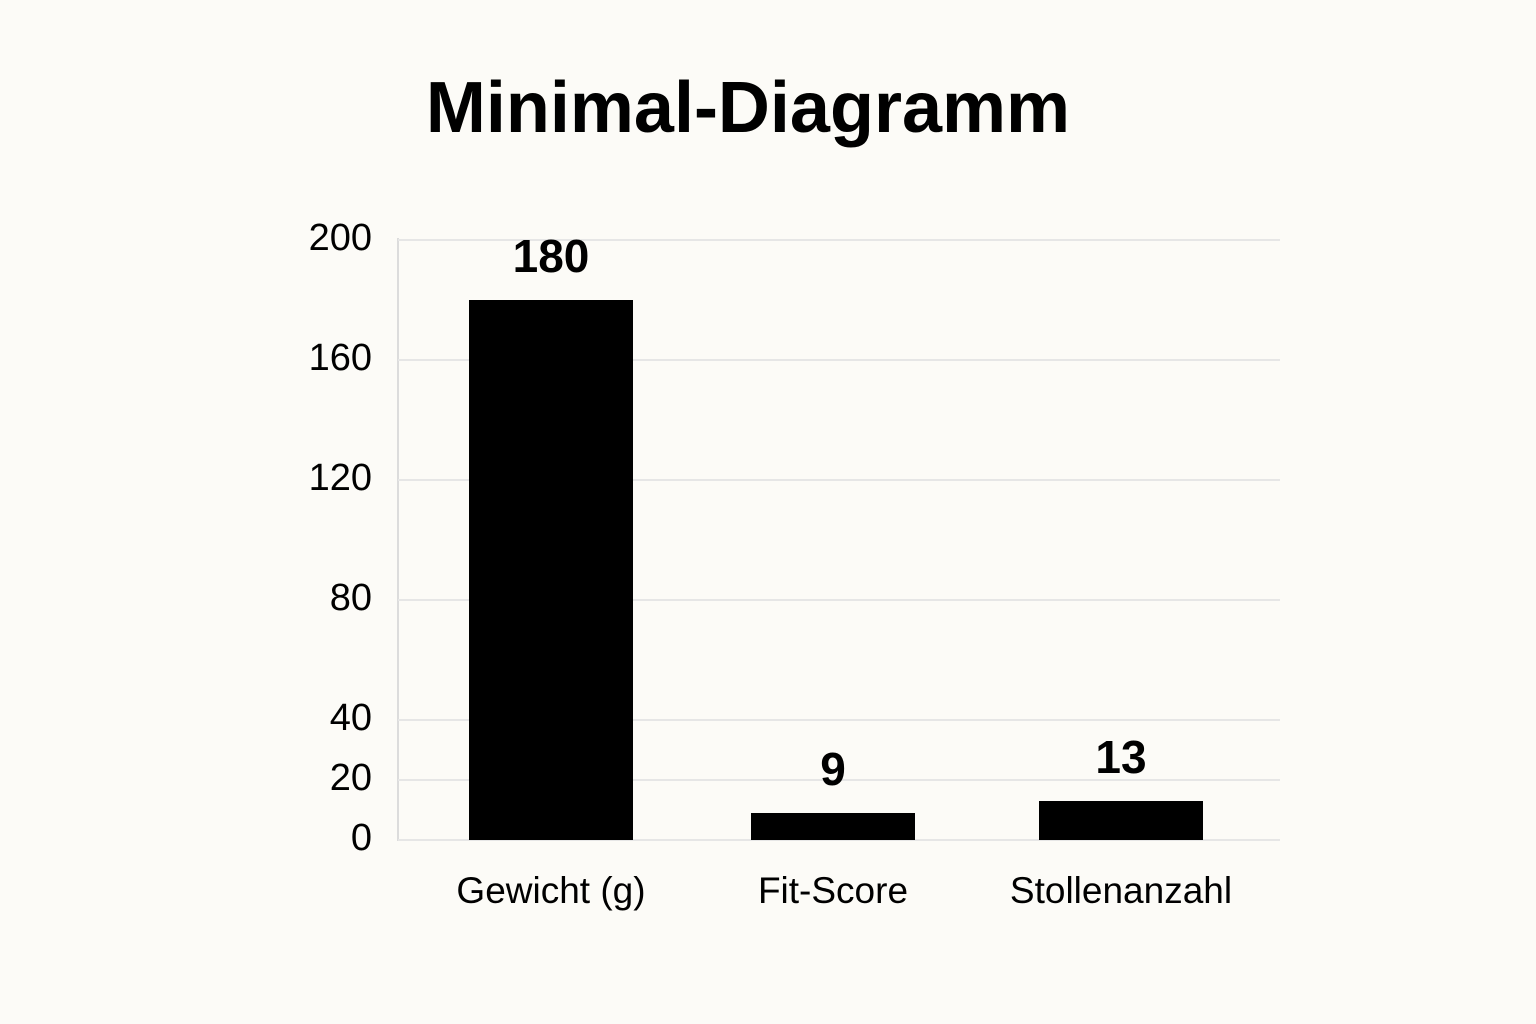 The width and height of the screenshot is (1536, 1024). What do you see at coordinates (351, 778) in the screenshot?
I see `y-tick-label: 20` at bounding box center [351, 778].